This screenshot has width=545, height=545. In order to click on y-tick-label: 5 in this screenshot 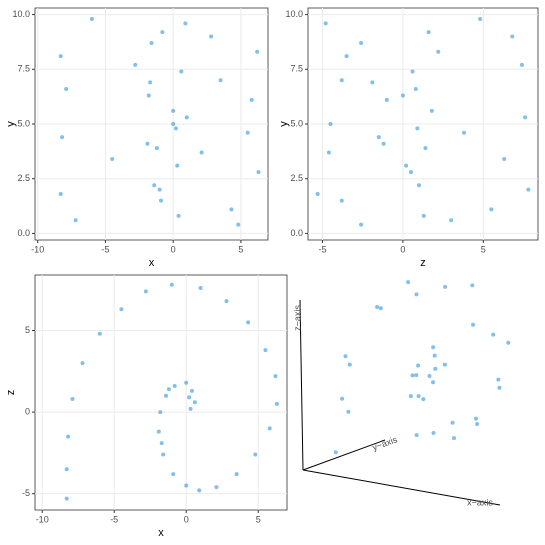, I will do `click(27, 330)`.